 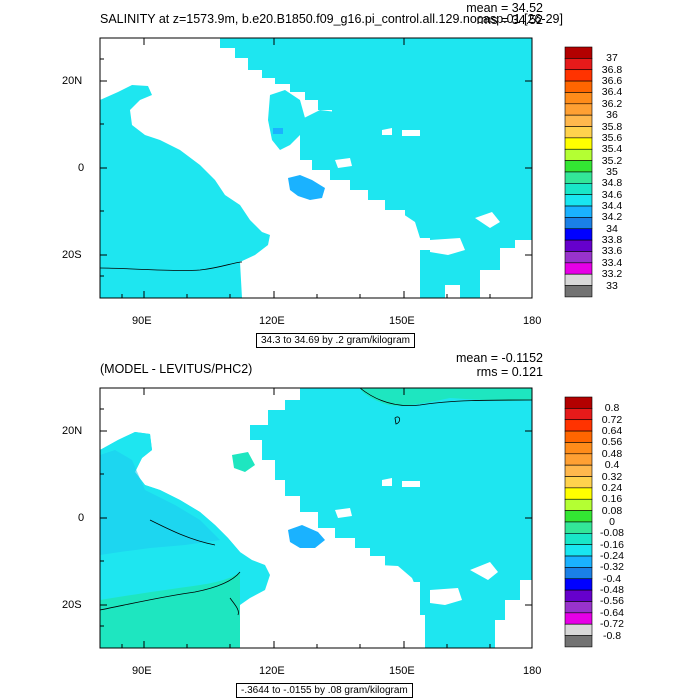 I want to click on colorbar-label: -0.48, so click(x=612, y=590).